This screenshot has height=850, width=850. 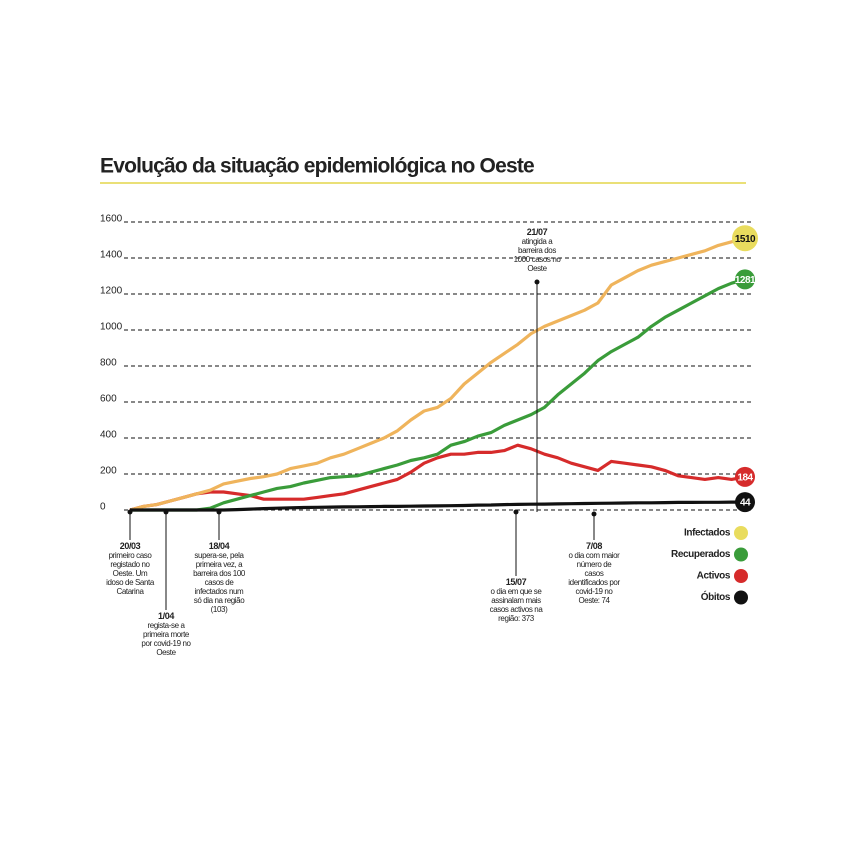 I want to click on legend-label: Activos, so click(x=714, y=576).